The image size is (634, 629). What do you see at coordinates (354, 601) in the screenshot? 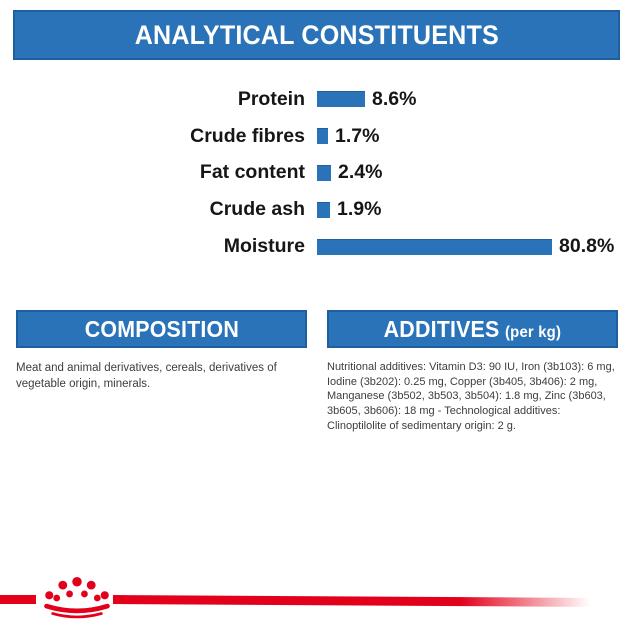
I see `red-accent-bar-right` at bounding box center [354, 601].